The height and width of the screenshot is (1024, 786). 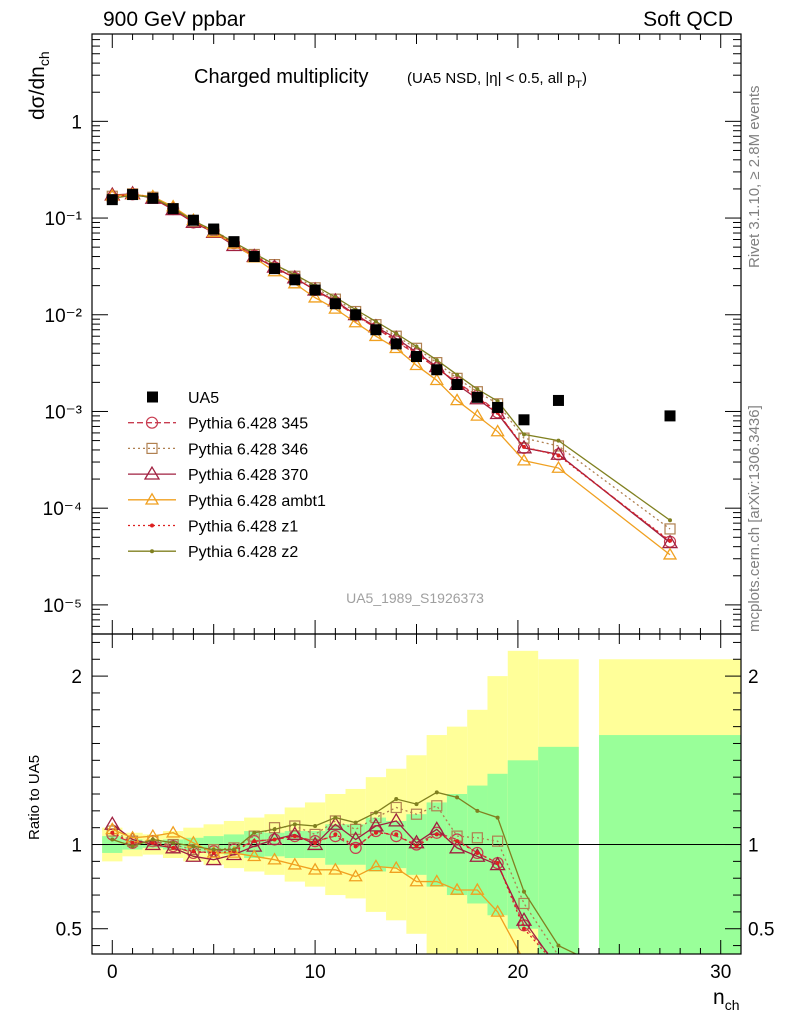 I want to click on stat-band, so click(x=558, y=850).